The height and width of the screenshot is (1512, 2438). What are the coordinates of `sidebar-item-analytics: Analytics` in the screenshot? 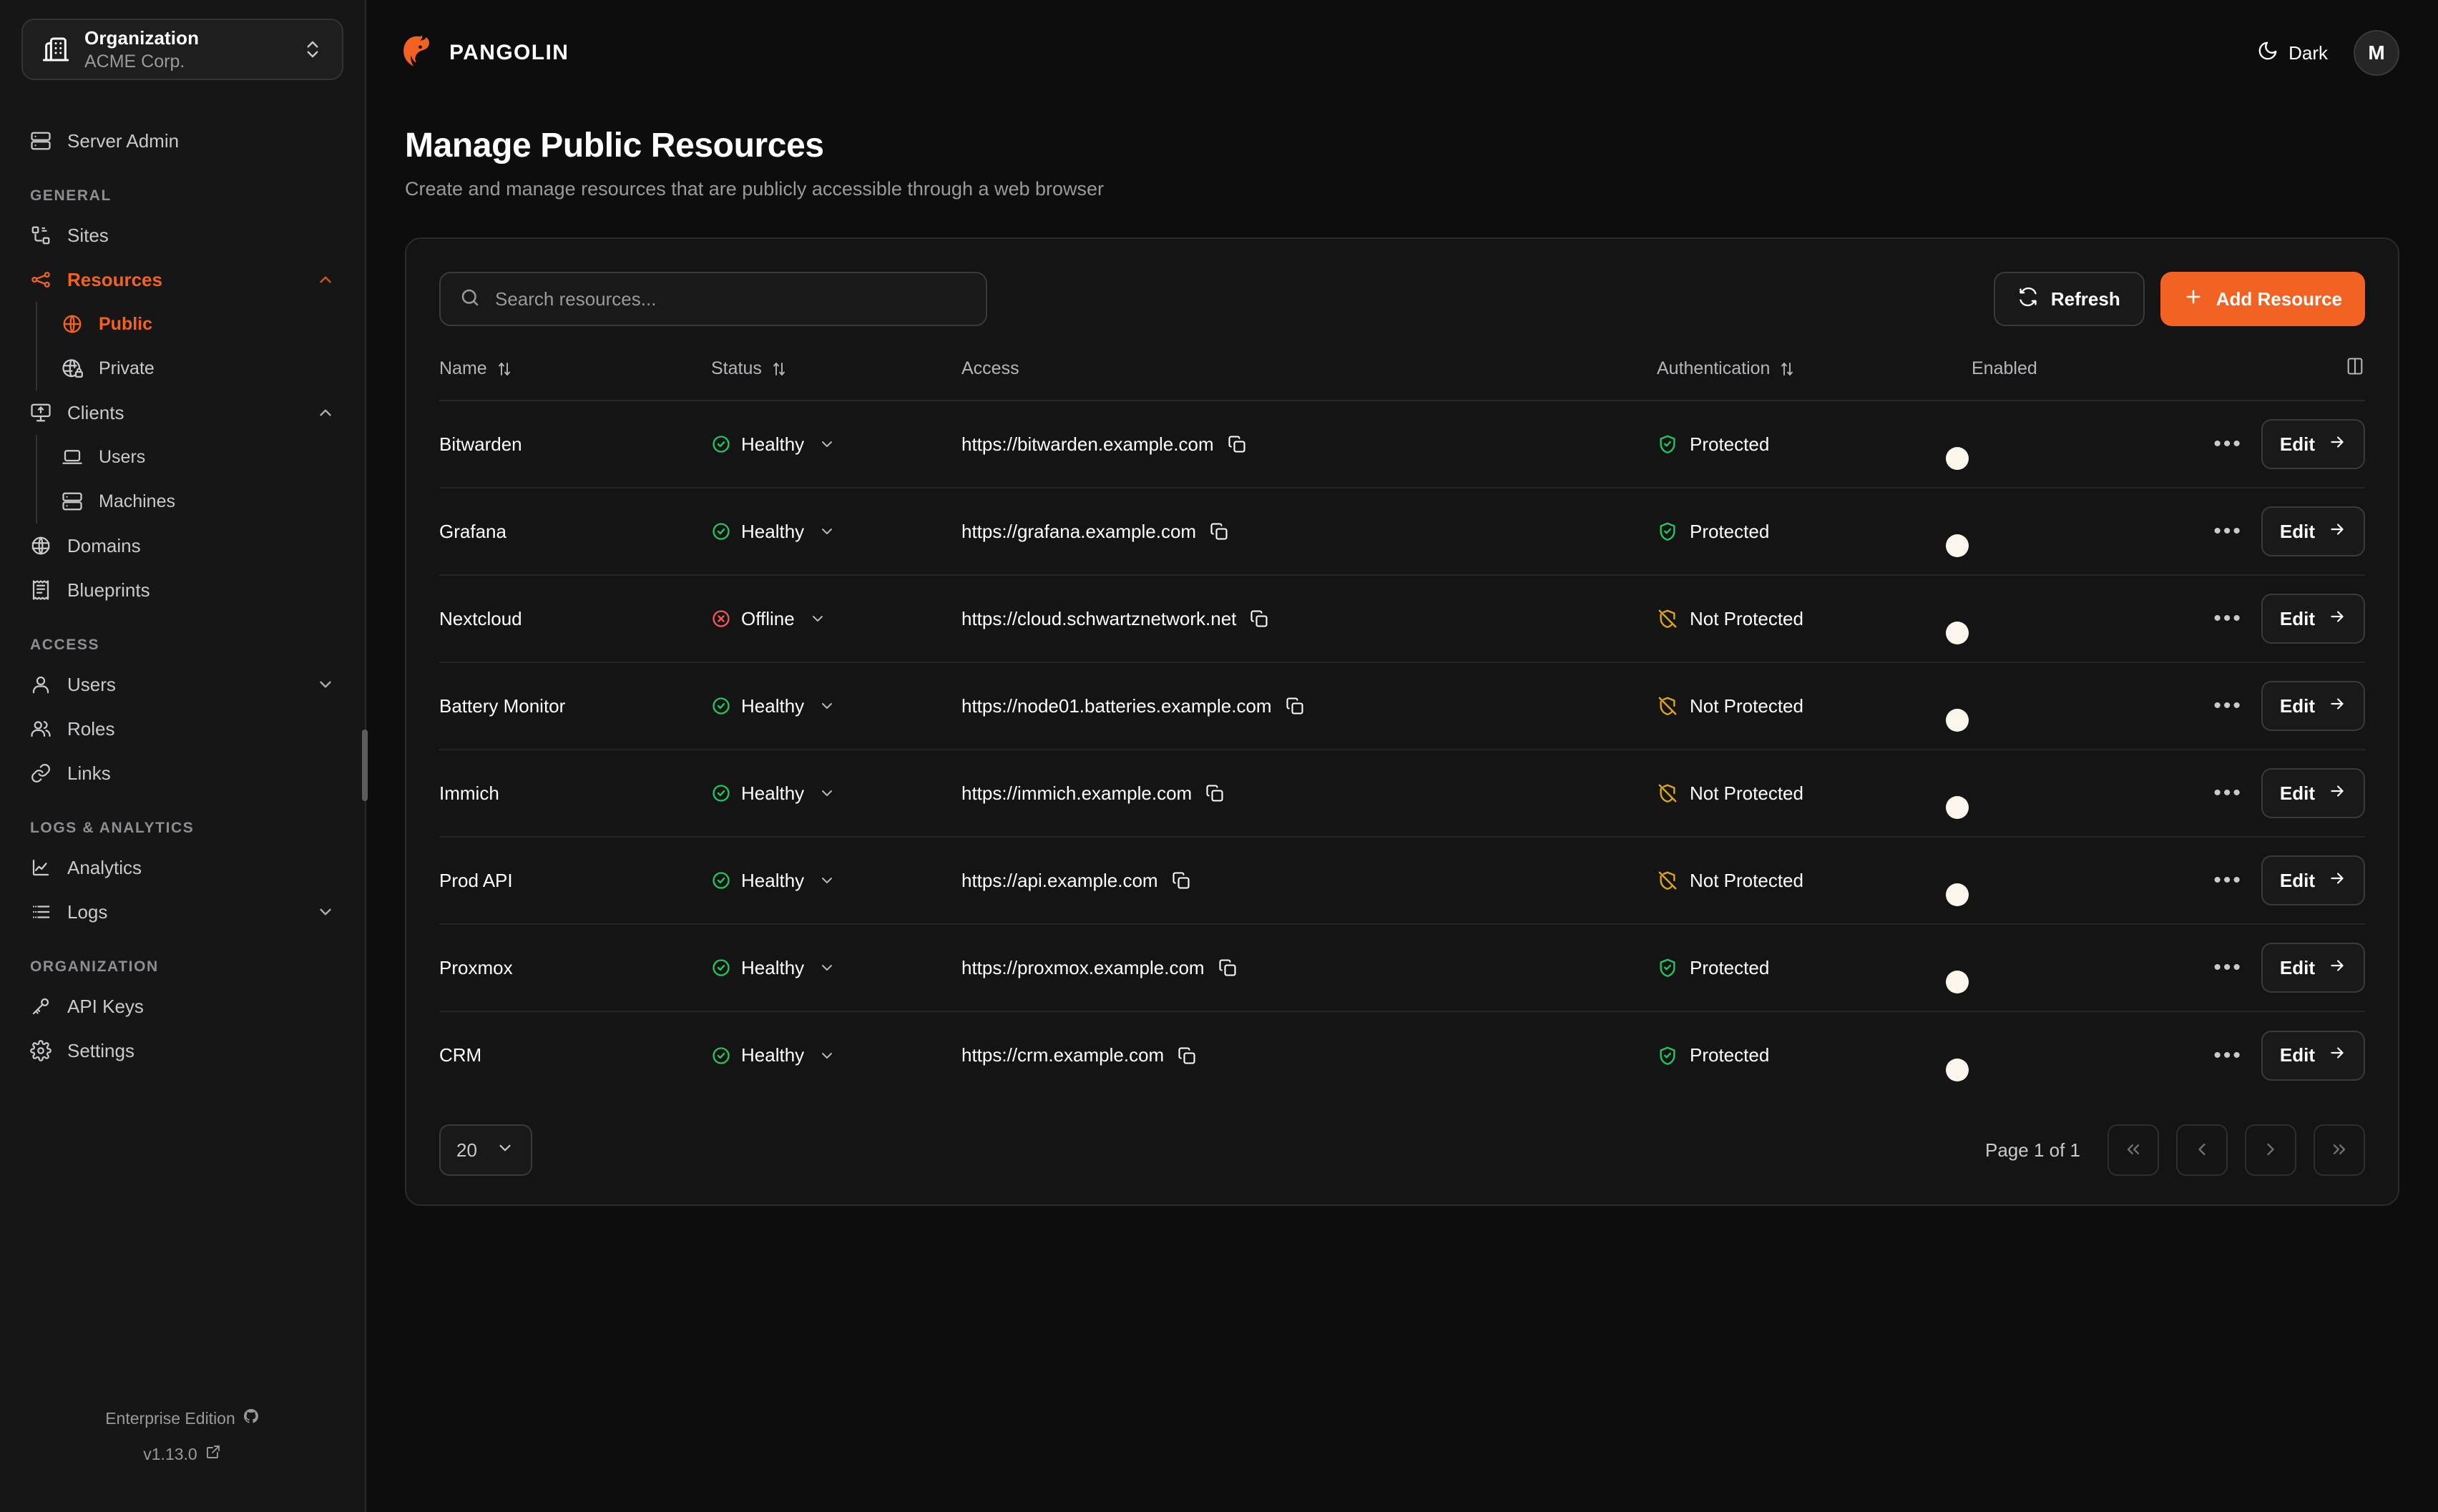 It's located at (182, 867).